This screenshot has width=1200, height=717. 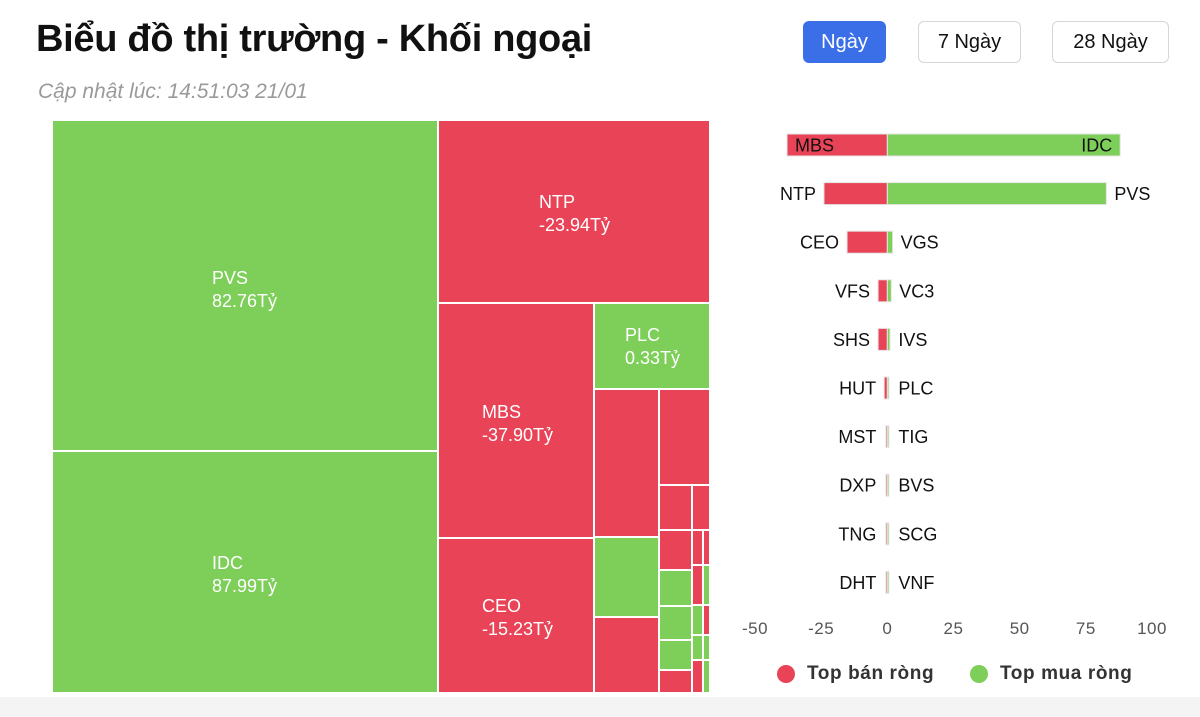 What do you see at coordinates (652, 346) in the screenshot?
I see `treemap-tile-plc: PLC 0.33Tỷ` at bounding box center [652, 346].